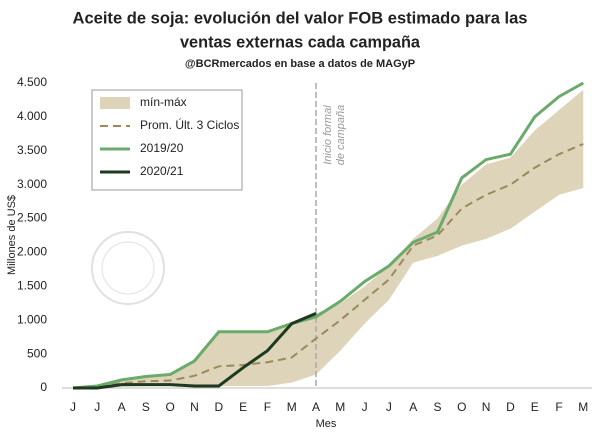 The image size is (600, 433). What do you see at coordinates (162, 148) in the screenshot?
I see `legend-label: 2019/20` at bounding box center [162, 148].